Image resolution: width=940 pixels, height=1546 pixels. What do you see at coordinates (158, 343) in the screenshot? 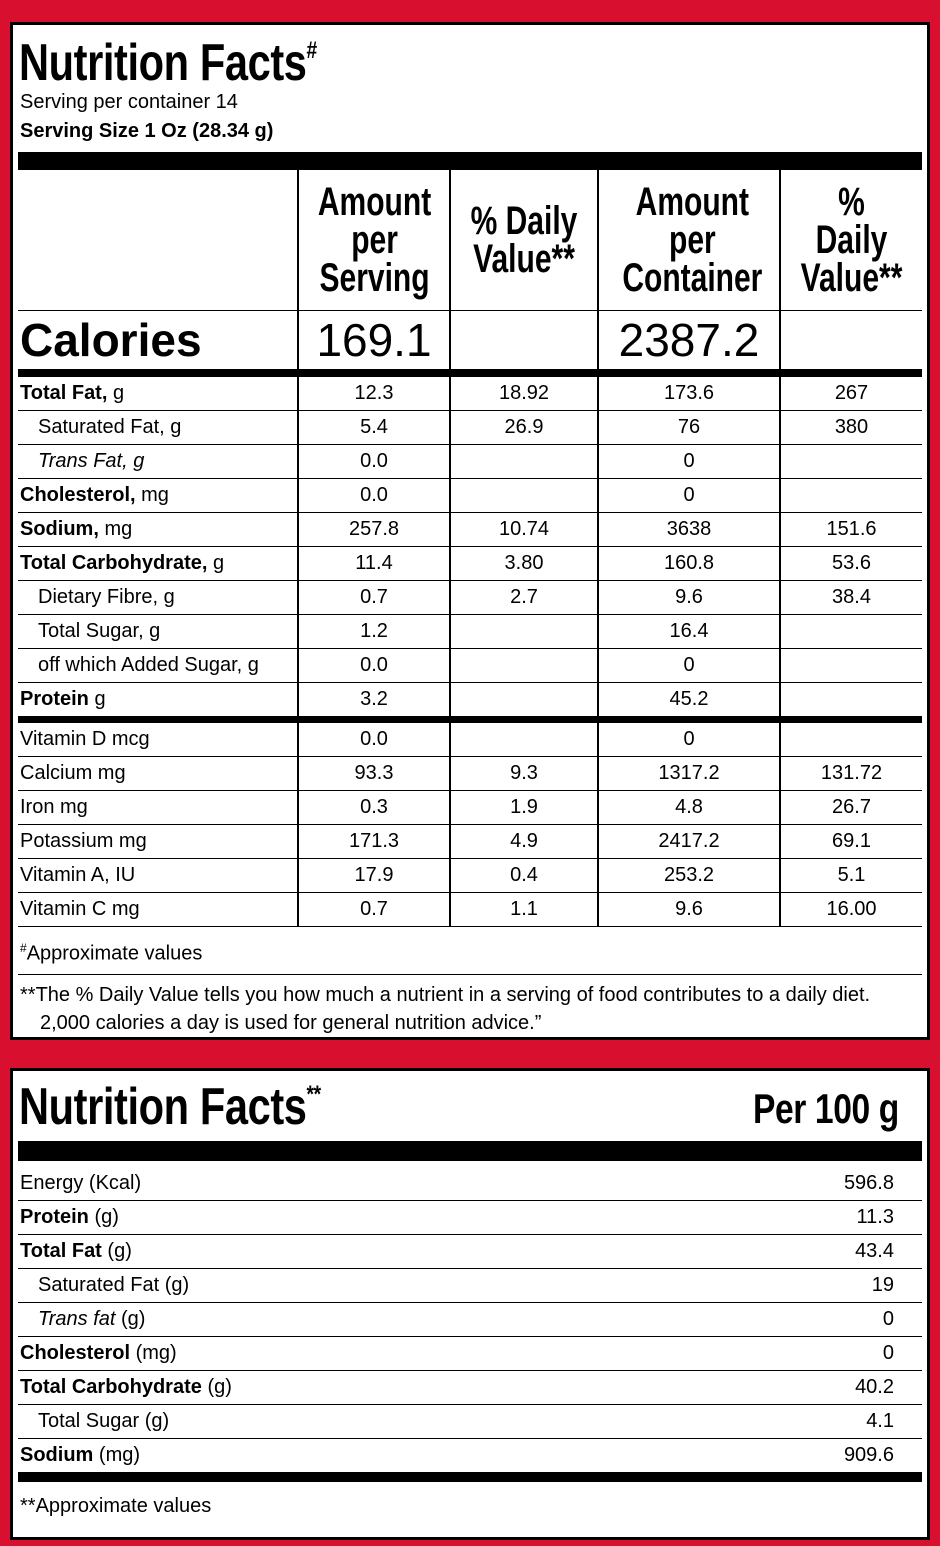
I see `calories-label: Calories` at bounding box center [158, 343].